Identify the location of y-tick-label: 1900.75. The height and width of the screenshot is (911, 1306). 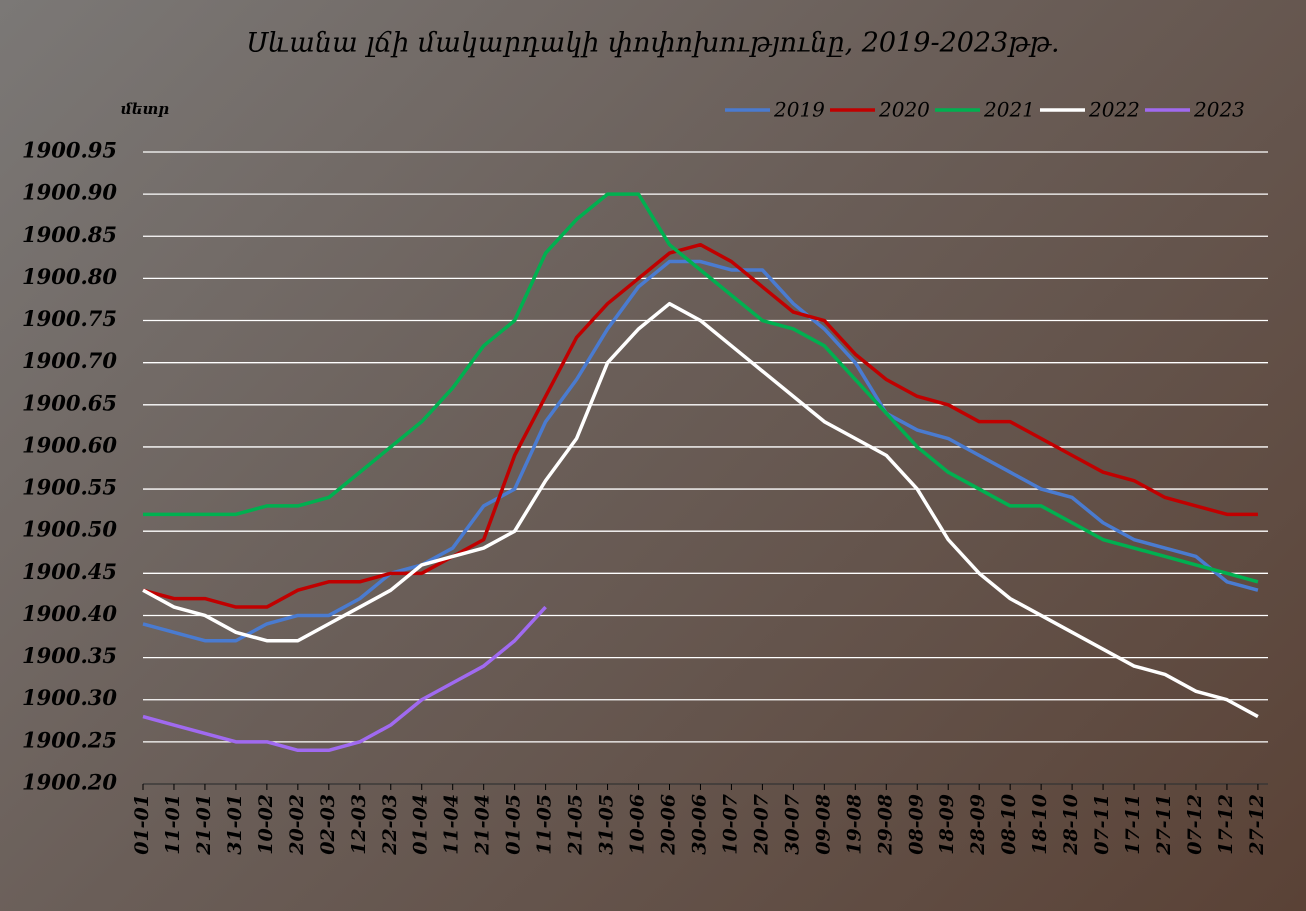
(69, 318).